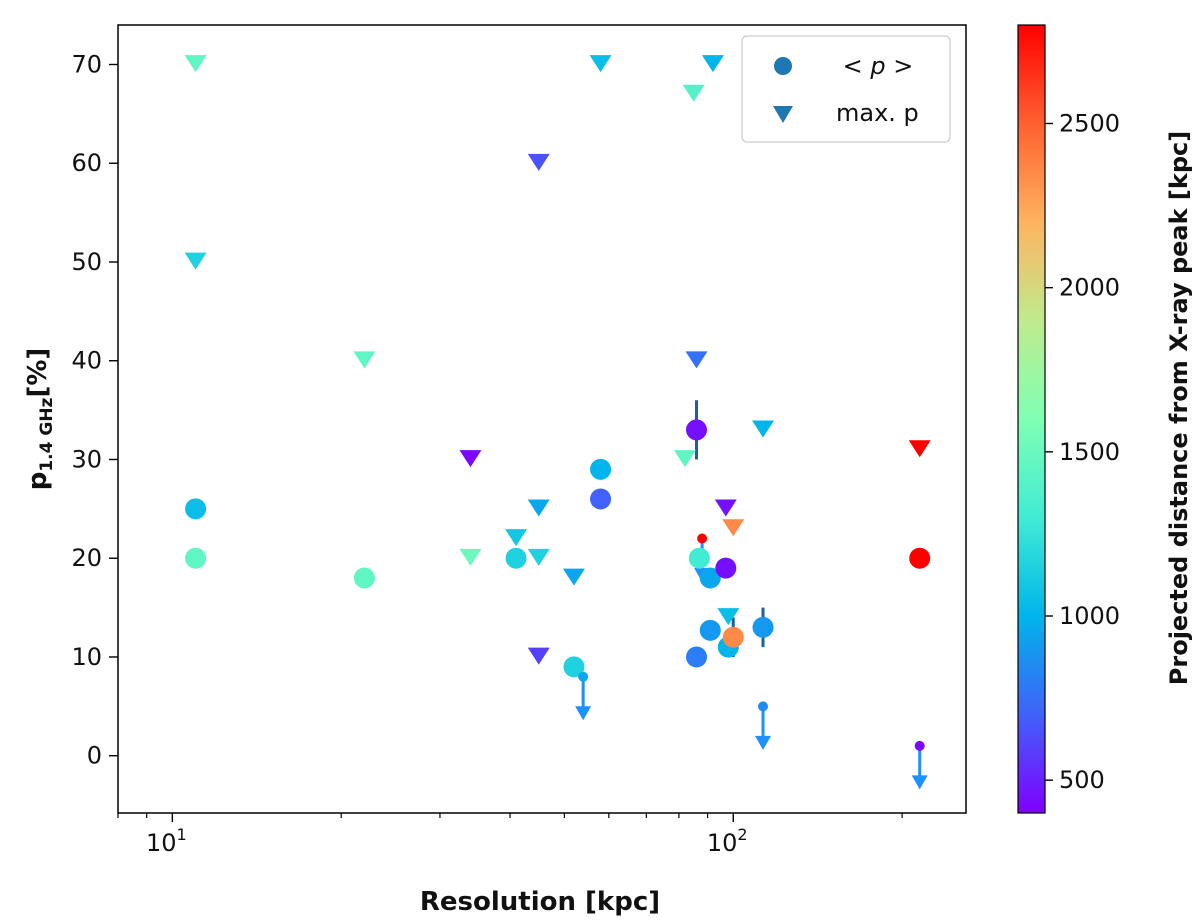 The width and height of the screenshot is (1200, 923). I want to click on y-tick-label: 50, so click(86, 262).